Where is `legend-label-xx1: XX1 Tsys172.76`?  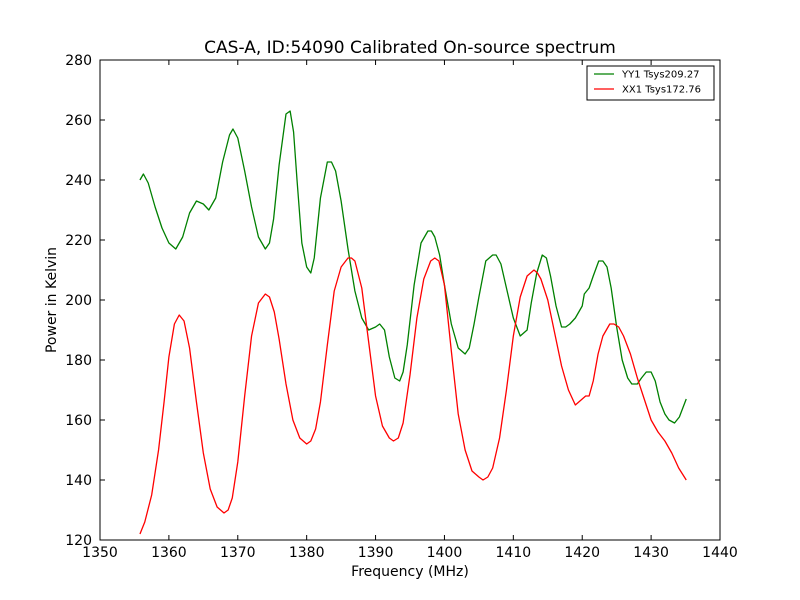
legend-label-xx1: XX1 Tsys172.76 is located at coordinates (661, 90).